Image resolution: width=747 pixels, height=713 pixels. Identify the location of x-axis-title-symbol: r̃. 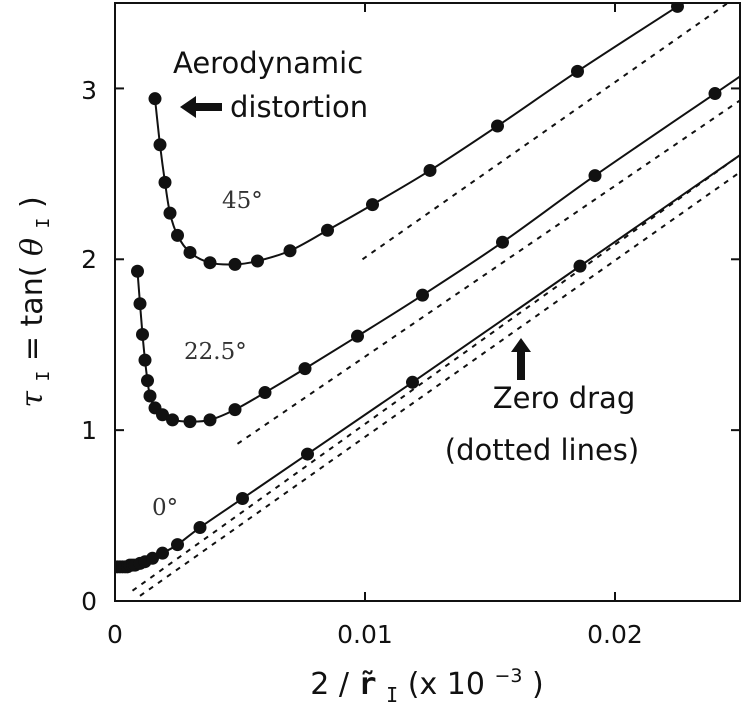
(368, 684).